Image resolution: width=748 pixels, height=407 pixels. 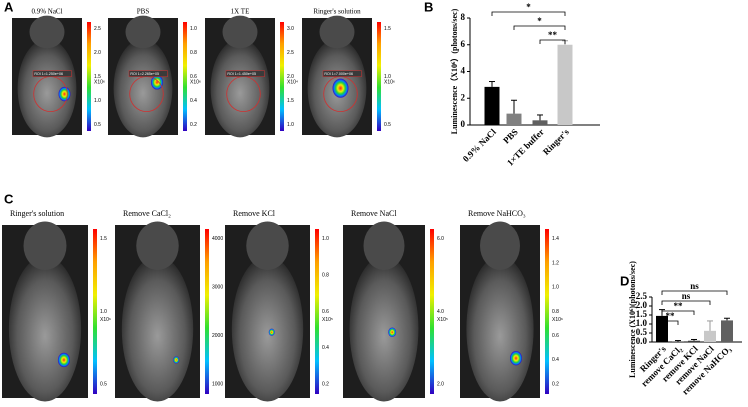 What do you see at coordinates (37, 213) in the screenshot?
I see `image-title: Ringer's solution` at bounding box center [37, 213].